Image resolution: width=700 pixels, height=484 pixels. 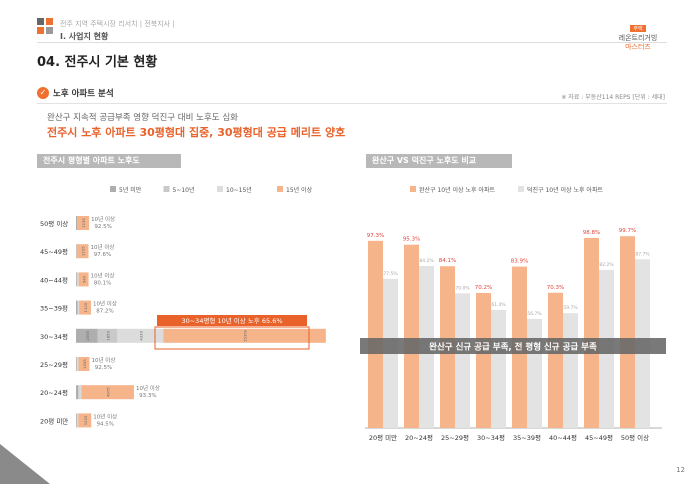 I want to click on right-chart-title: 완산구 VS 덕진구 노후도 비교, so click(x=439, y=161).